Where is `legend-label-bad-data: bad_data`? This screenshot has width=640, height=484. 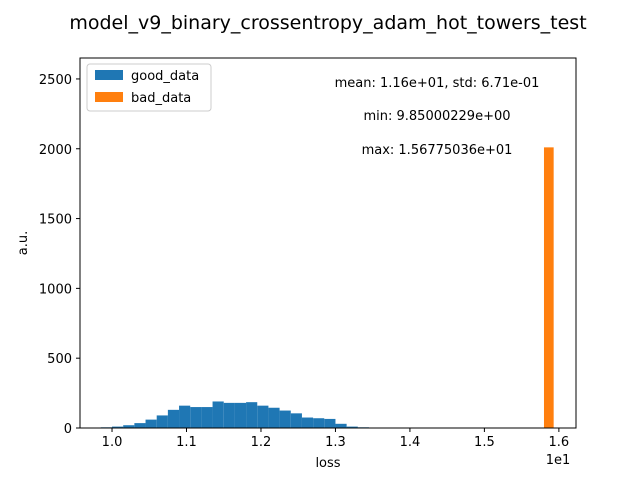
legend-label-bad-data: bad_data is located at coordinates (161, 98).